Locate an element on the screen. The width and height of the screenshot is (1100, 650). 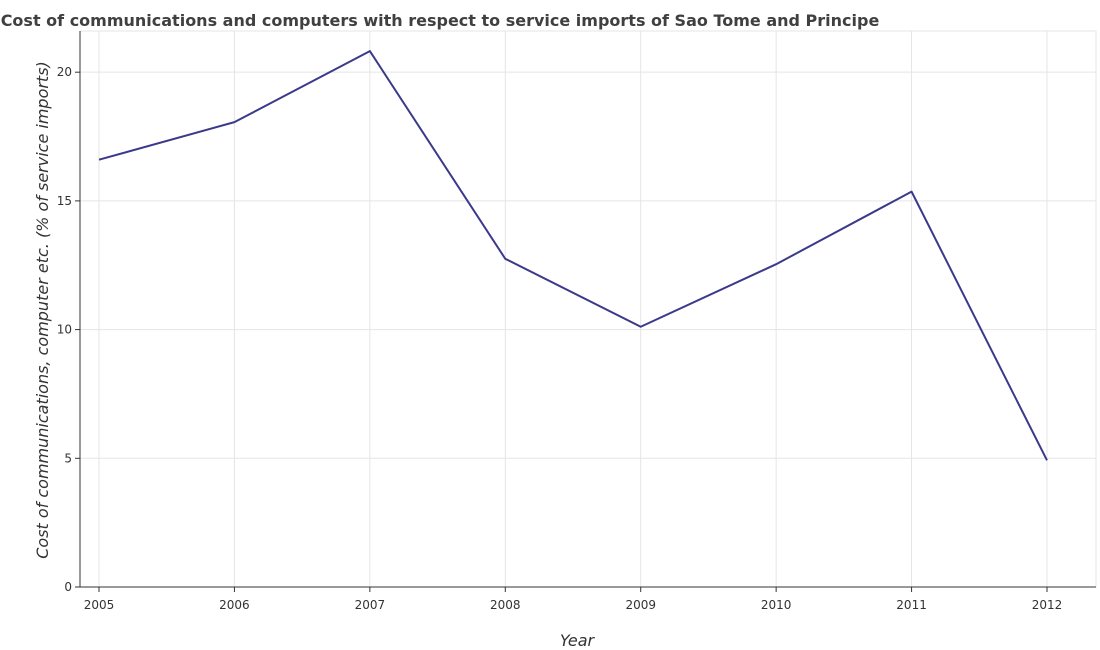
x-tick-label: 2010 is located at coordinates (776, 605).